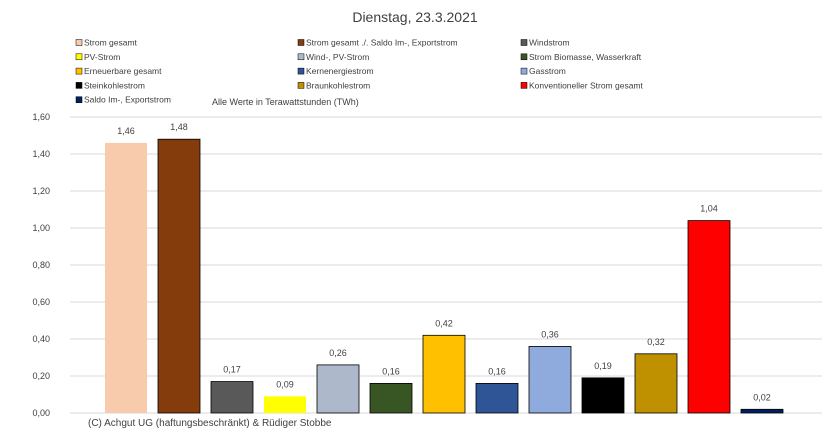 Image resolution: width=831 pixels, height=441 pixels. What do you see at coordinates (41, 228) in the screenshot?
I see `y-tick-label: 1,00` at bounding box center [41, 228].